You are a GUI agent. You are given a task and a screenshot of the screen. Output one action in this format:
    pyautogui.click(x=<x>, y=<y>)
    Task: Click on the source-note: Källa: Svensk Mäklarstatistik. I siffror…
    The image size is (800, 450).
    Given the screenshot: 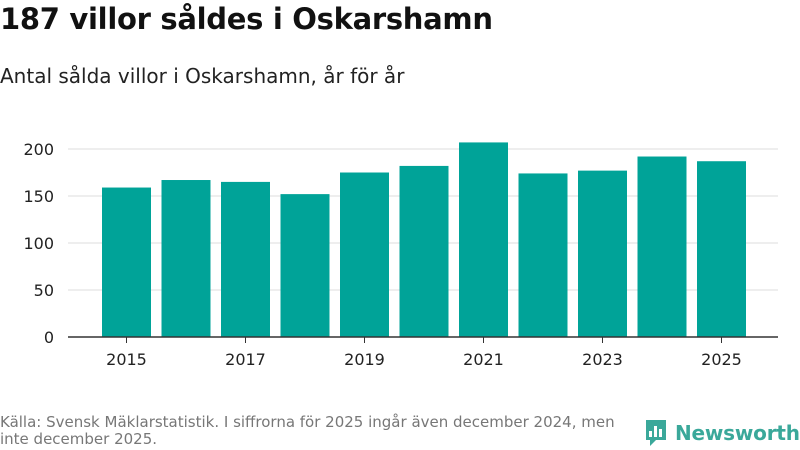 What is the action you would take?
    pyautogui.click(x=307, y=430)
    